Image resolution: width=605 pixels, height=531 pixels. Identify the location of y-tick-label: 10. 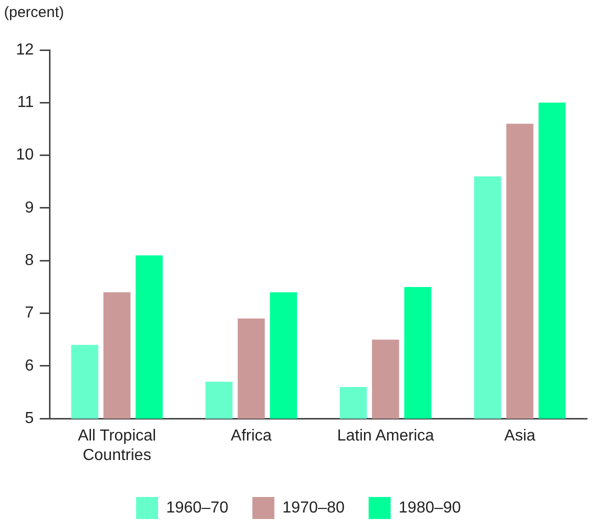
(25, 155).